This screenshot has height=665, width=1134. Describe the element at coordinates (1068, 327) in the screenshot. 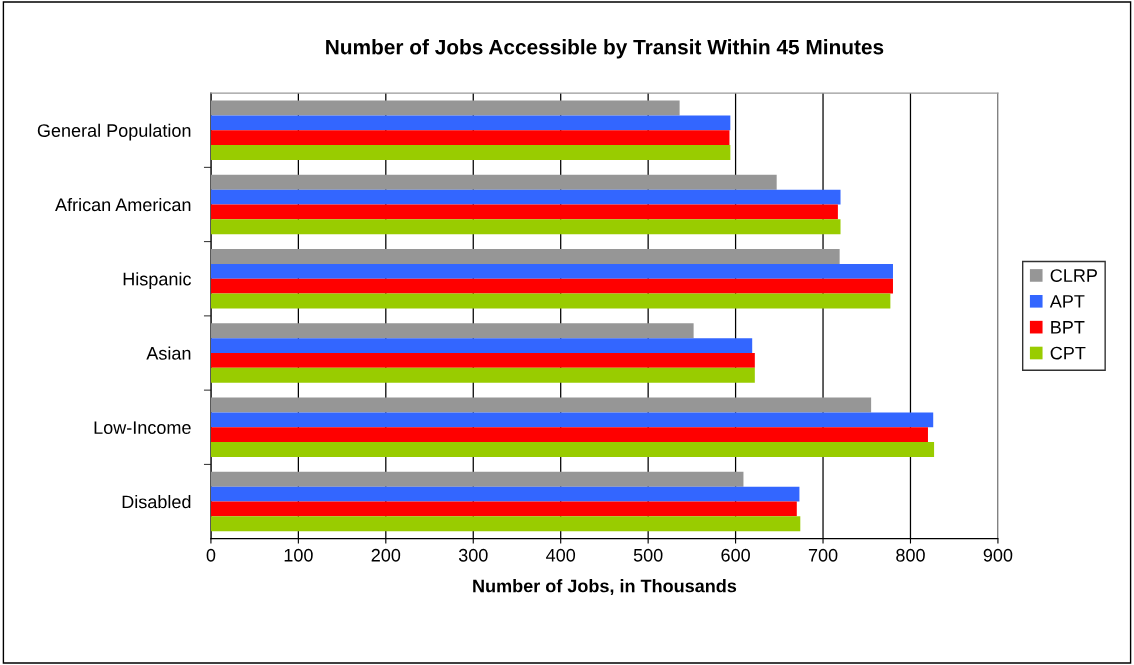

I see `legend-label: BPT` at that location.